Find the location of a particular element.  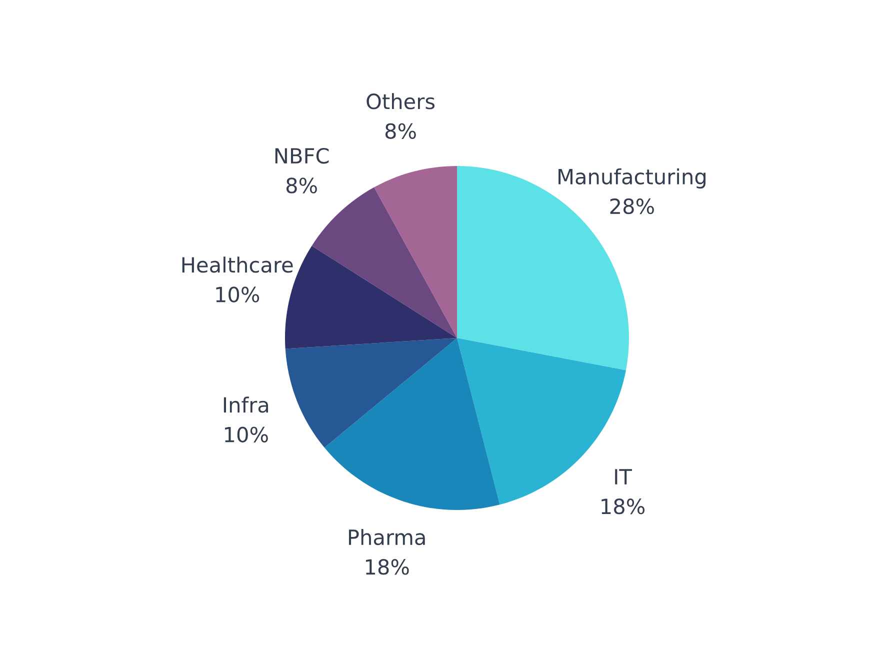

slice-label: Infra is located at coordinates (246, 404).